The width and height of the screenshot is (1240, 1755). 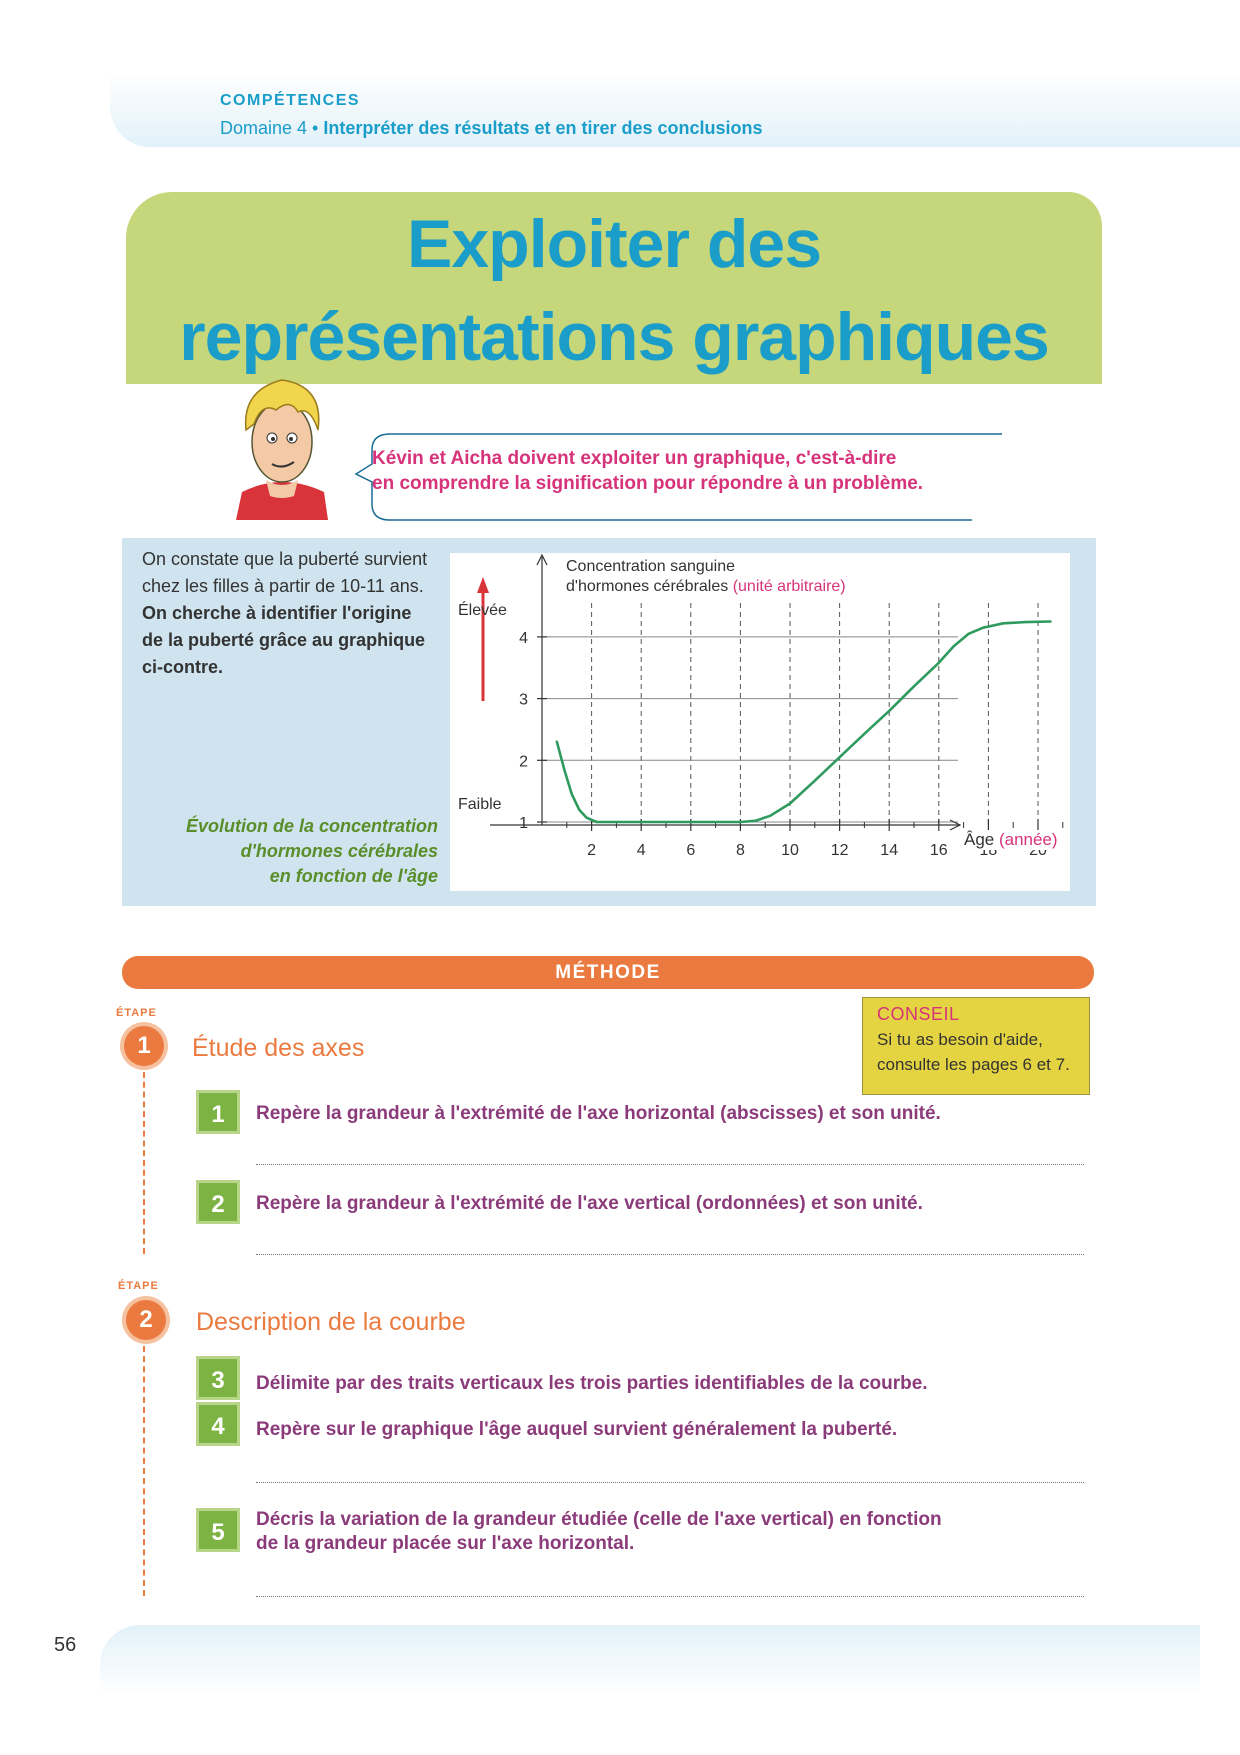 What do you see at coordinates (939, 850) in the screenshot?
I see `x-tick-label: 16` at bounding box center [939, 850].